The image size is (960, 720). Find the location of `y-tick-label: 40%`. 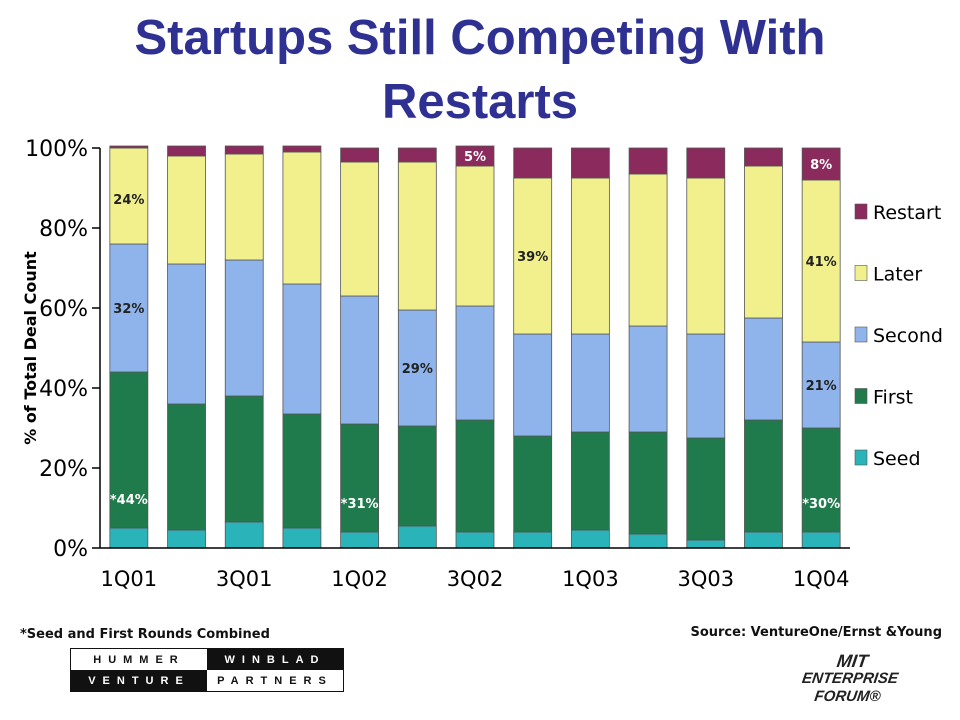

y-tick-label: 40% is located at coordinates (63, 389).